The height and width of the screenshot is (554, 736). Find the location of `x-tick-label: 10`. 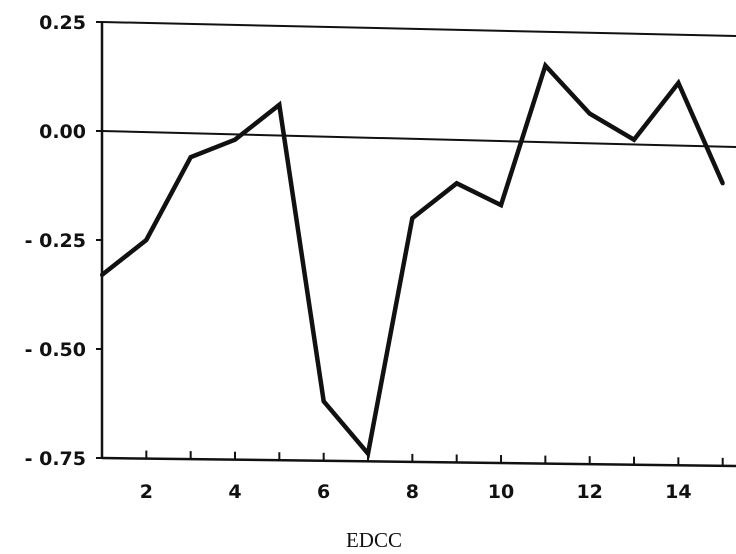

x-tick-label: 10 is located at coordinates (501, 492).